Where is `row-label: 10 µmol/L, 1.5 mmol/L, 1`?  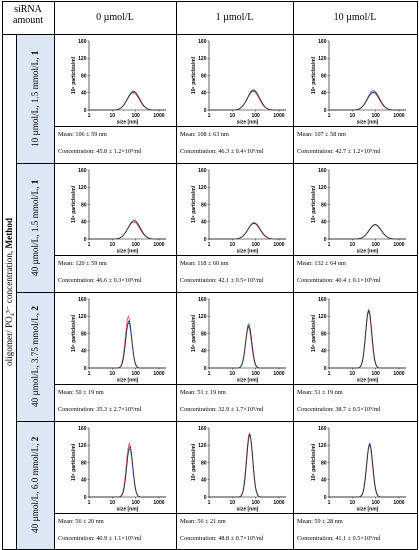 row-label: 10 µmol/L, 1.5 mmol/L, 1 is located at coordinates (35, 98).